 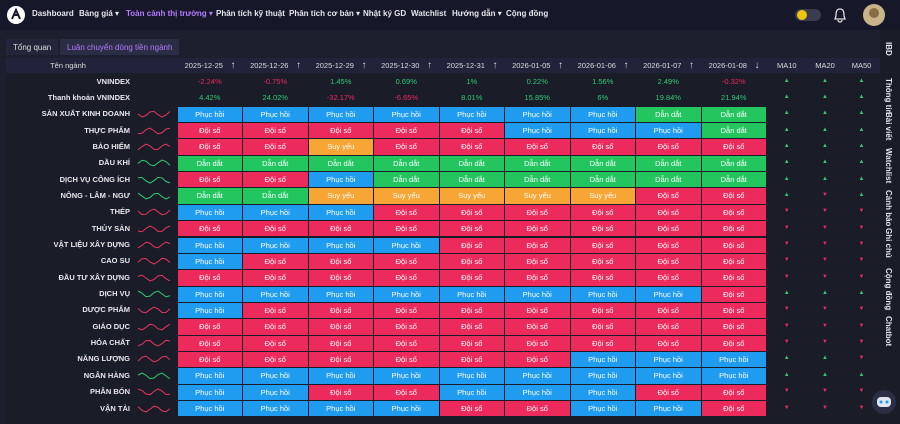 What do you see at coordinates (115, 261) in the screenshot?
I see `sector-name: CAO SU` at bounding box center [115, 261].